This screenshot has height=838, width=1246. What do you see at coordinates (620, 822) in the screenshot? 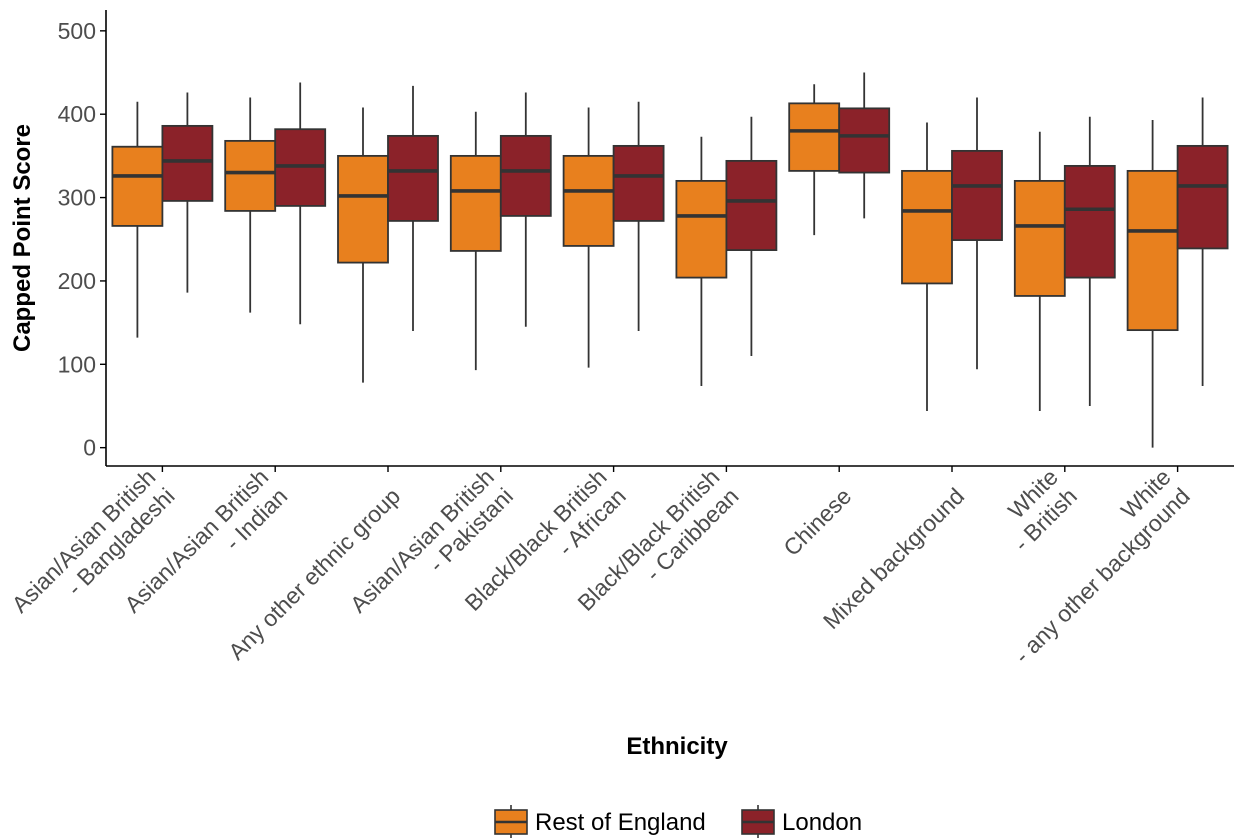
I see `legend-label: Rest of England` at bounding box center [620, 822].